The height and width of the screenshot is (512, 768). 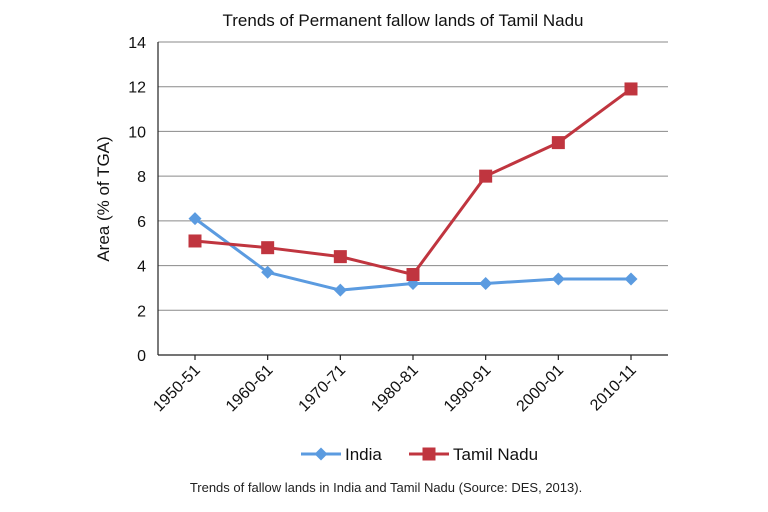 What do you see at coordinates (141, 267) in the screenshot?
I see `y-tick-label: 4` at bounding box center [141, 267].